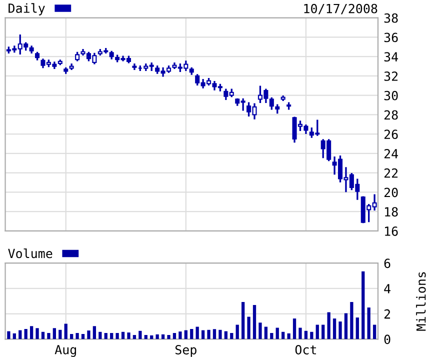 The height and width of the screenshot is (357, 439). Describe the element at coordinates (391, 135) in the screenshot. I see `y-tick-label: 26` at that location.